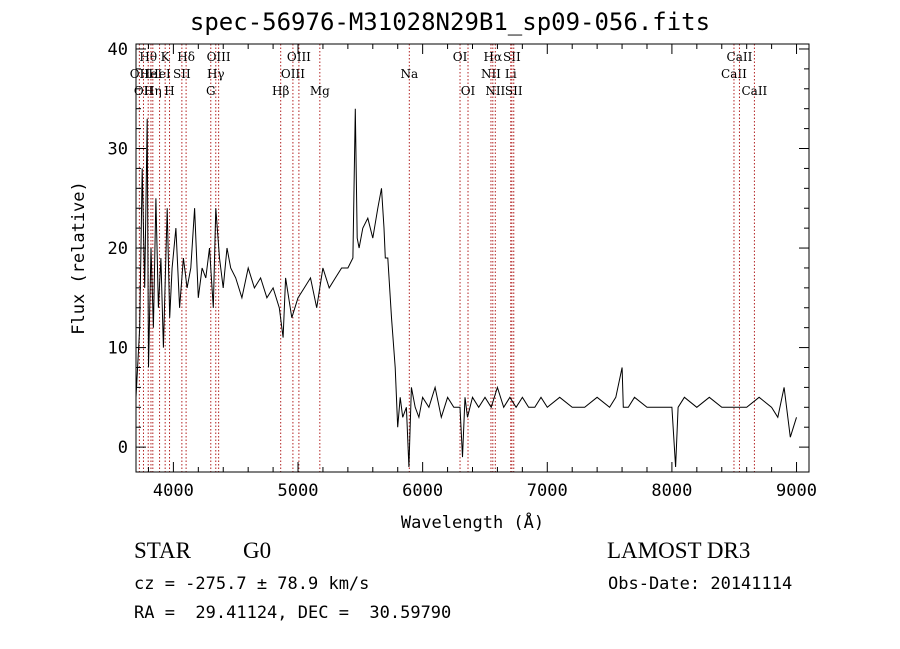  What do you see at coordinates (280, 91) in the screenshot?
I see `line-marker-label: Hβ` at bounding box center [280, 91].